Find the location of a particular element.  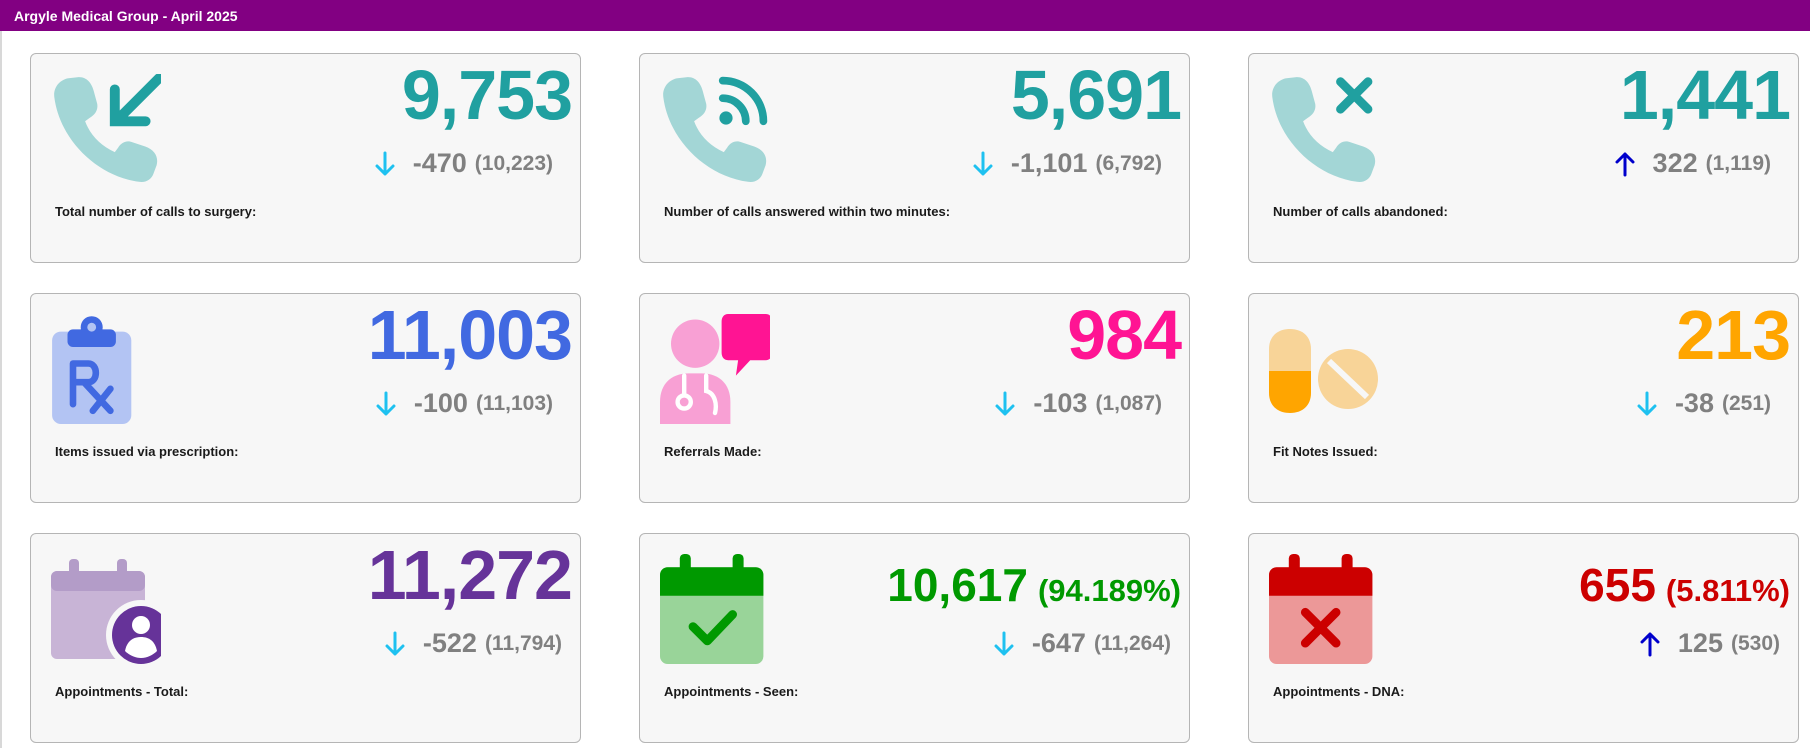

metric-value-line: 11,003 is located at coordinates (470, 335).